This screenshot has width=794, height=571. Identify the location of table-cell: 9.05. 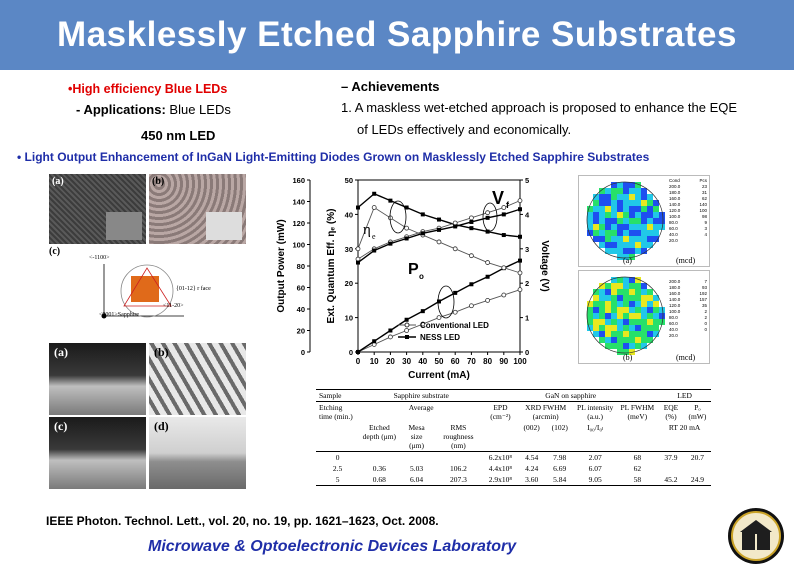
(595, 479).